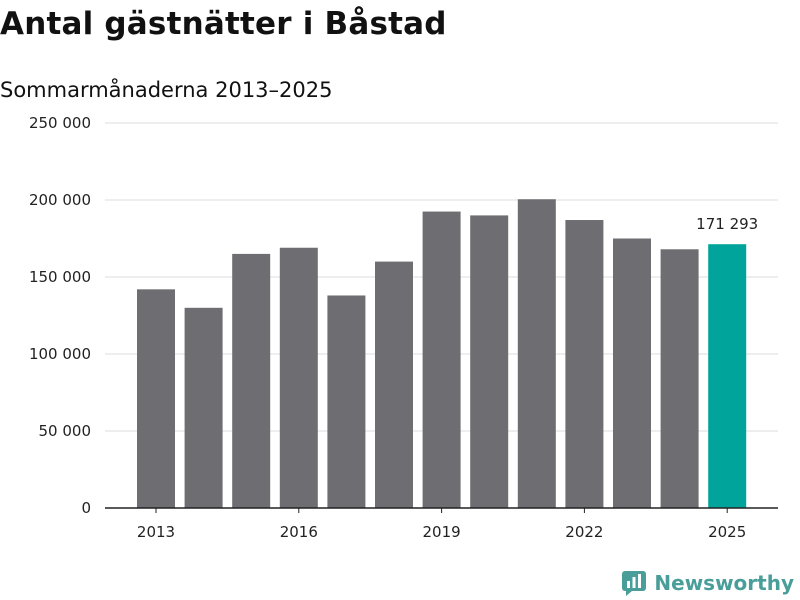 The image size is (800, 600). I want to click on chart-title: Antal gästnätter i Båstad, so click(223, 24).